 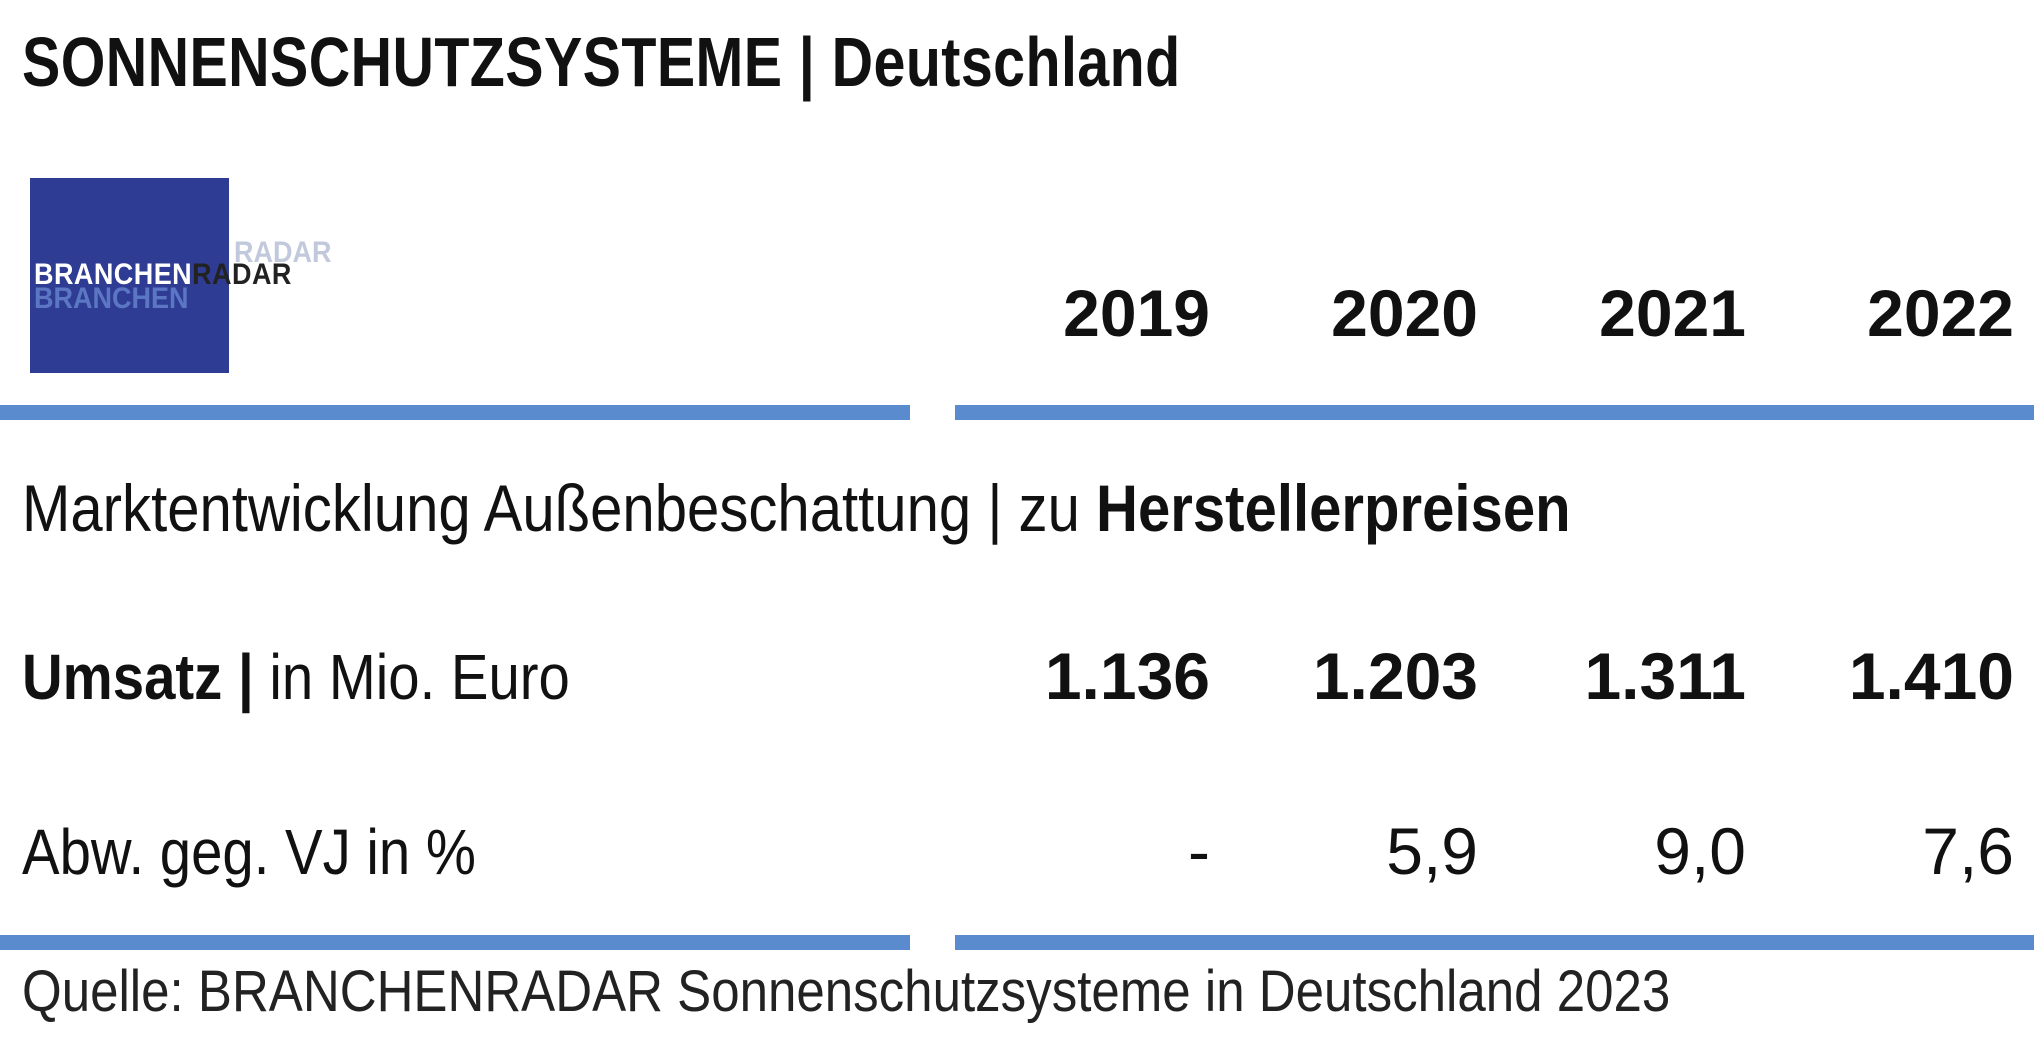 What do you see at coordinates (283, 252) in the screenshot?
I see `logo-shadow-text-2: RADAR` at bounding box center [283, 252].